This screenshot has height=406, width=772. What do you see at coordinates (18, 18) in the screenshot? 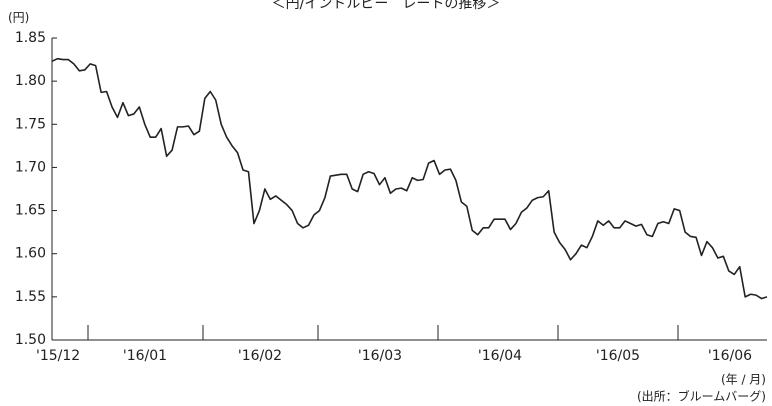
I see `y-unit: (円)` at bounding box center [18, 18].